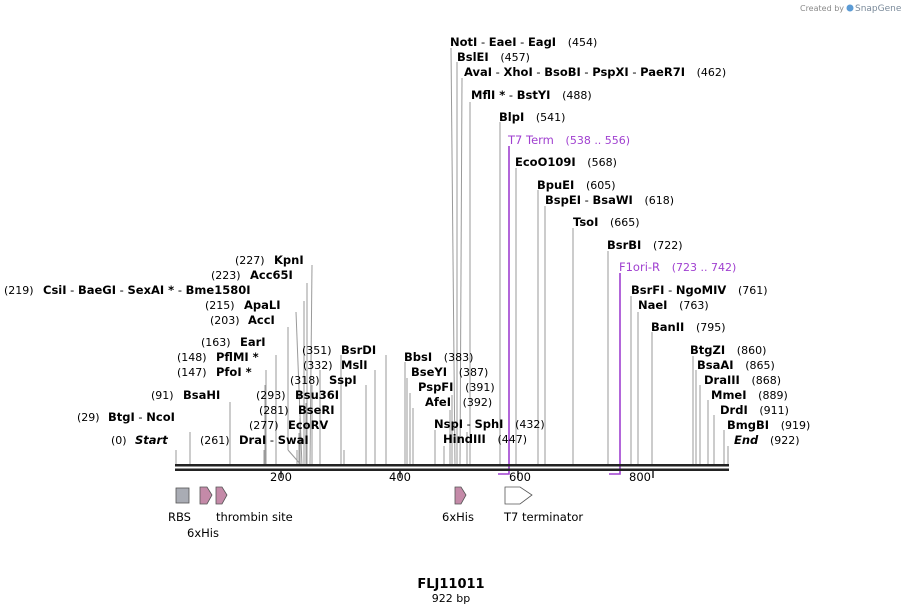  What do you see at coordinates (673, 305) in the screenshot?
I see `site-label-naei: NaeI (763)` at bounding box center [673, 305].